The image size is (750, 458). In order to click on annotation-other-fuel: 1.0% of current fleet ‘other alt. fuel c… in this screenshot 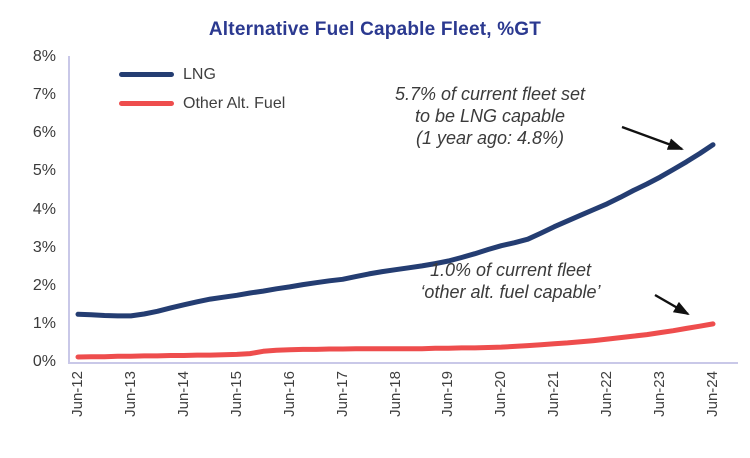, I will do `click(510, 281)`.